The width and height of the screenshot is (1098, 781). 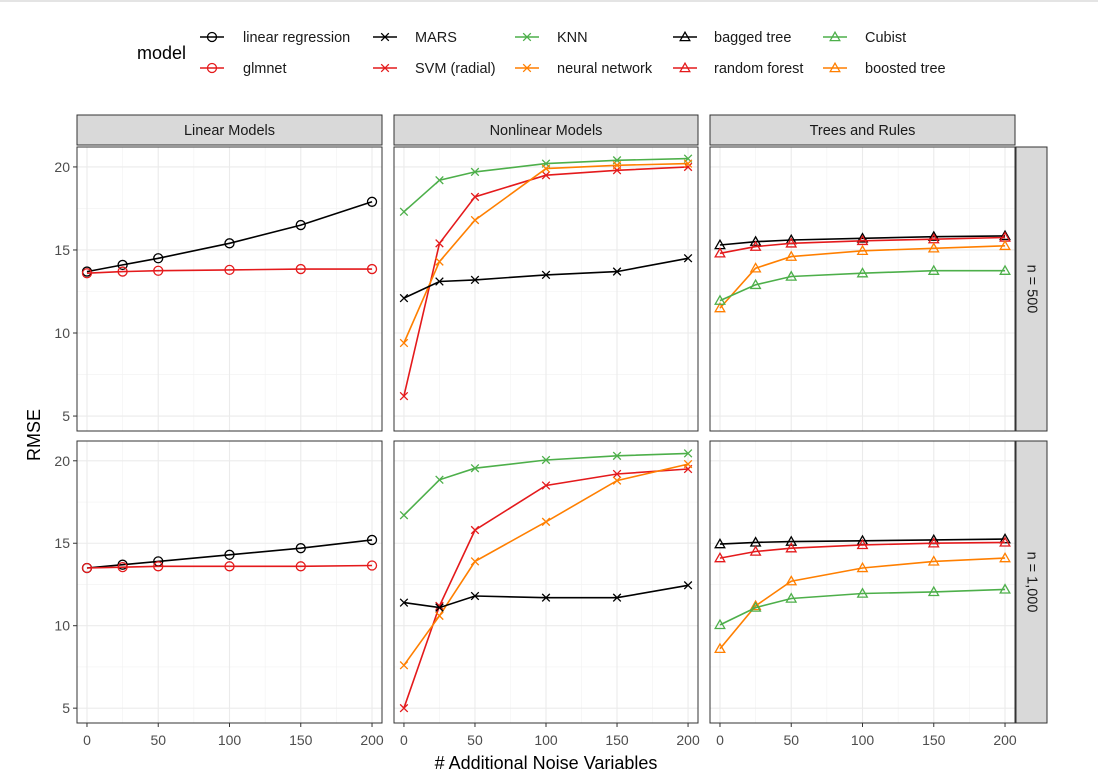 I want to click on legend-item-glmnet: glmnet, so click(x=243, y=69).